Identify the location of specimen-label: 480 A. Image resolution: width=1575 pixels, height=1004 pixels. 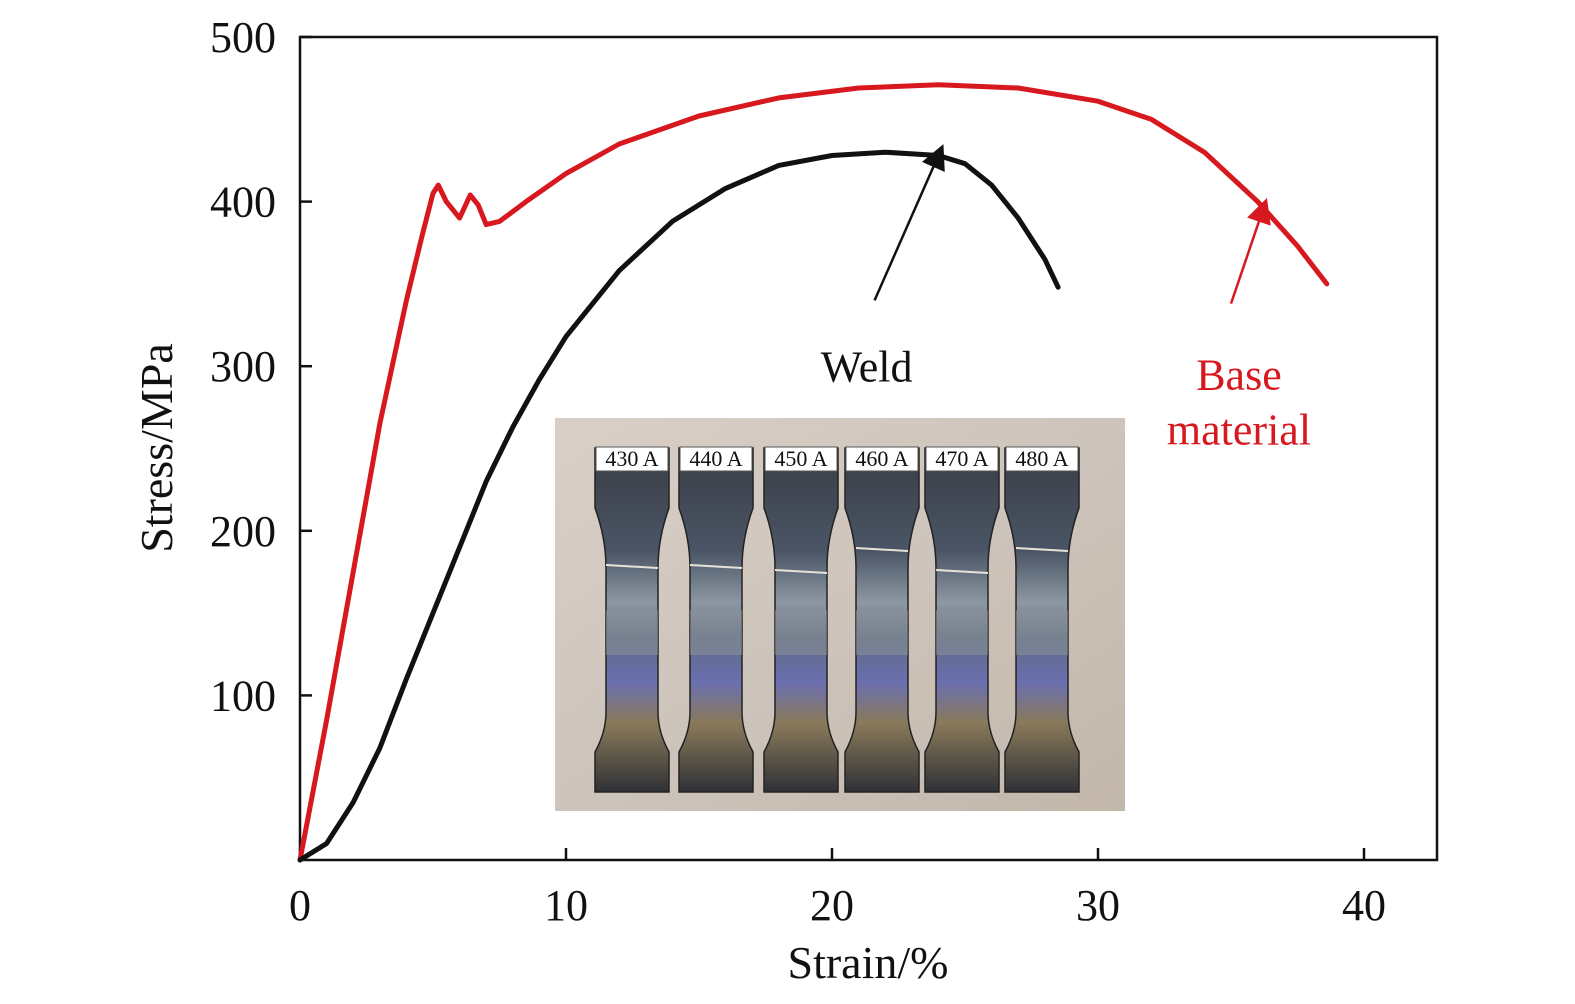
(1041, 458).